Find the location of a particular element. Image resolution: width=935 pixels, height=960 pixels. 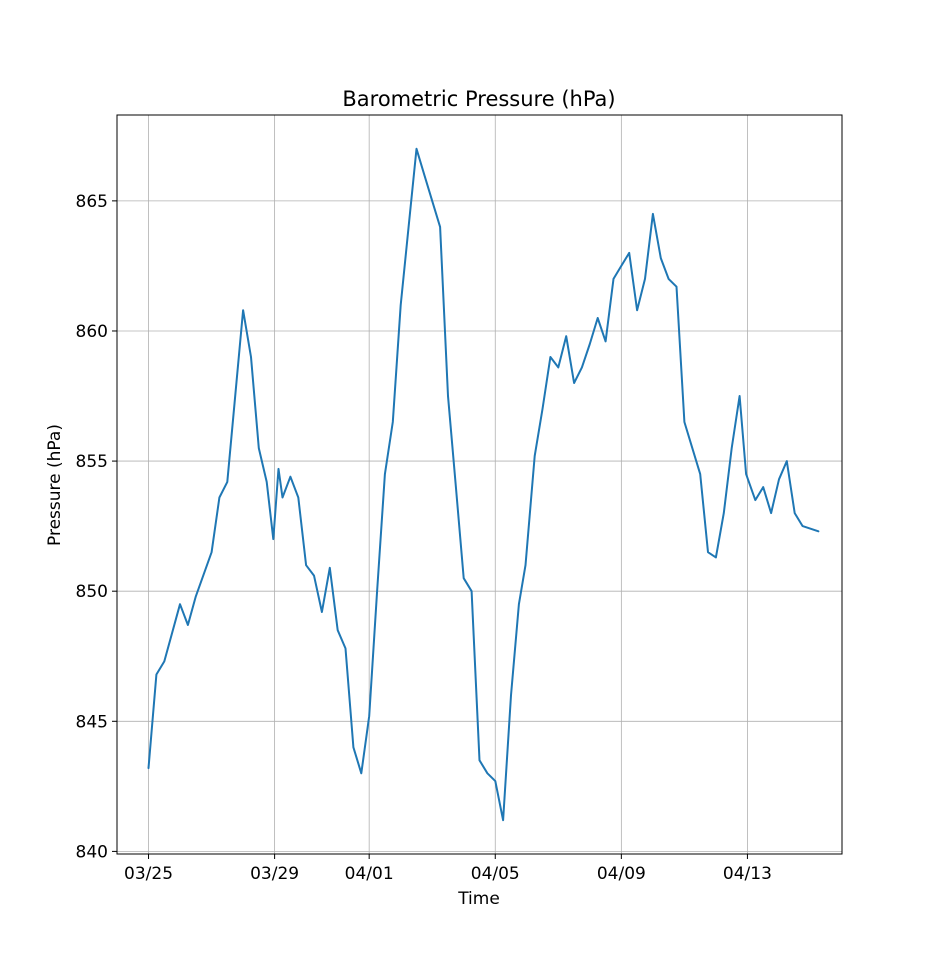

y-tick-label: 850 is located at coordinates (92, 592).